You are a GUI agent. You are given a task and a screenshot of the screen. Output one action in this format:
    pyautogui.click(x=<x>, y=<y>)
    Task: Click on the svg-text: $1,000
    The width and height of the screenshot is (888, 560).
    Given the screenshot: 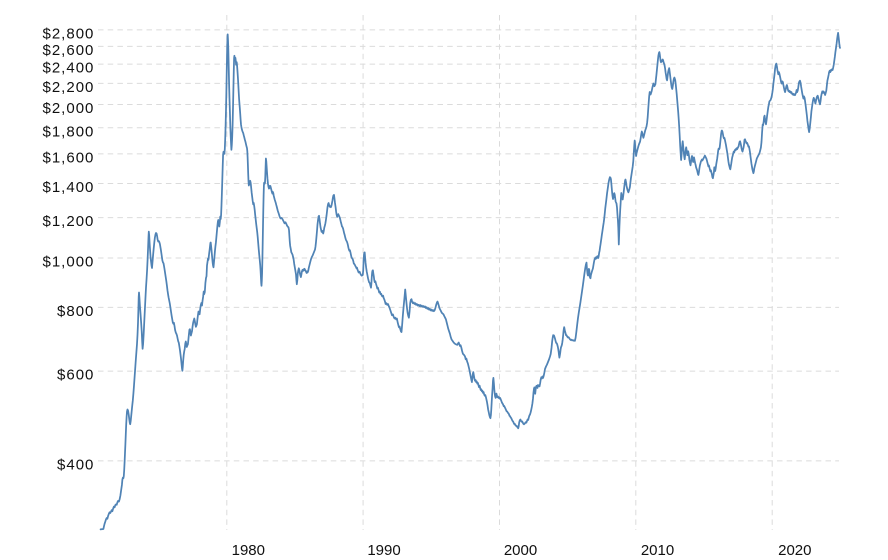 What is the action you would take?
    pyautogui.click(x=69, y=262)
    